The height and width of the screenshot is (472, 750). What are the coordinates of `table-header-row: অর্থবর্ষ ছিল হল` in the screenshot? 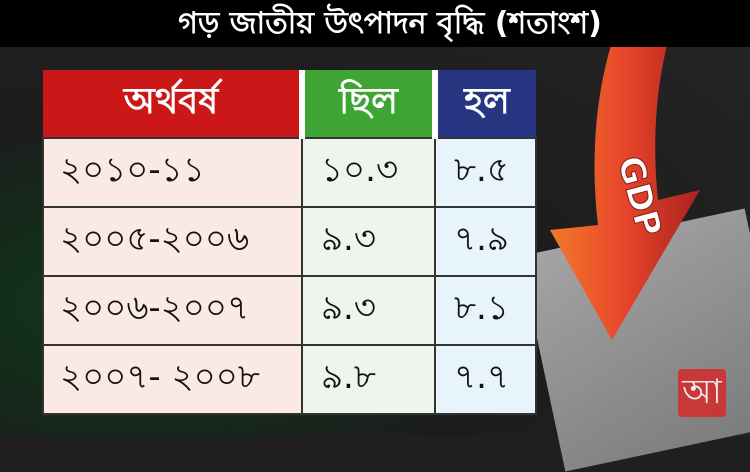 It's located at (289, 104).